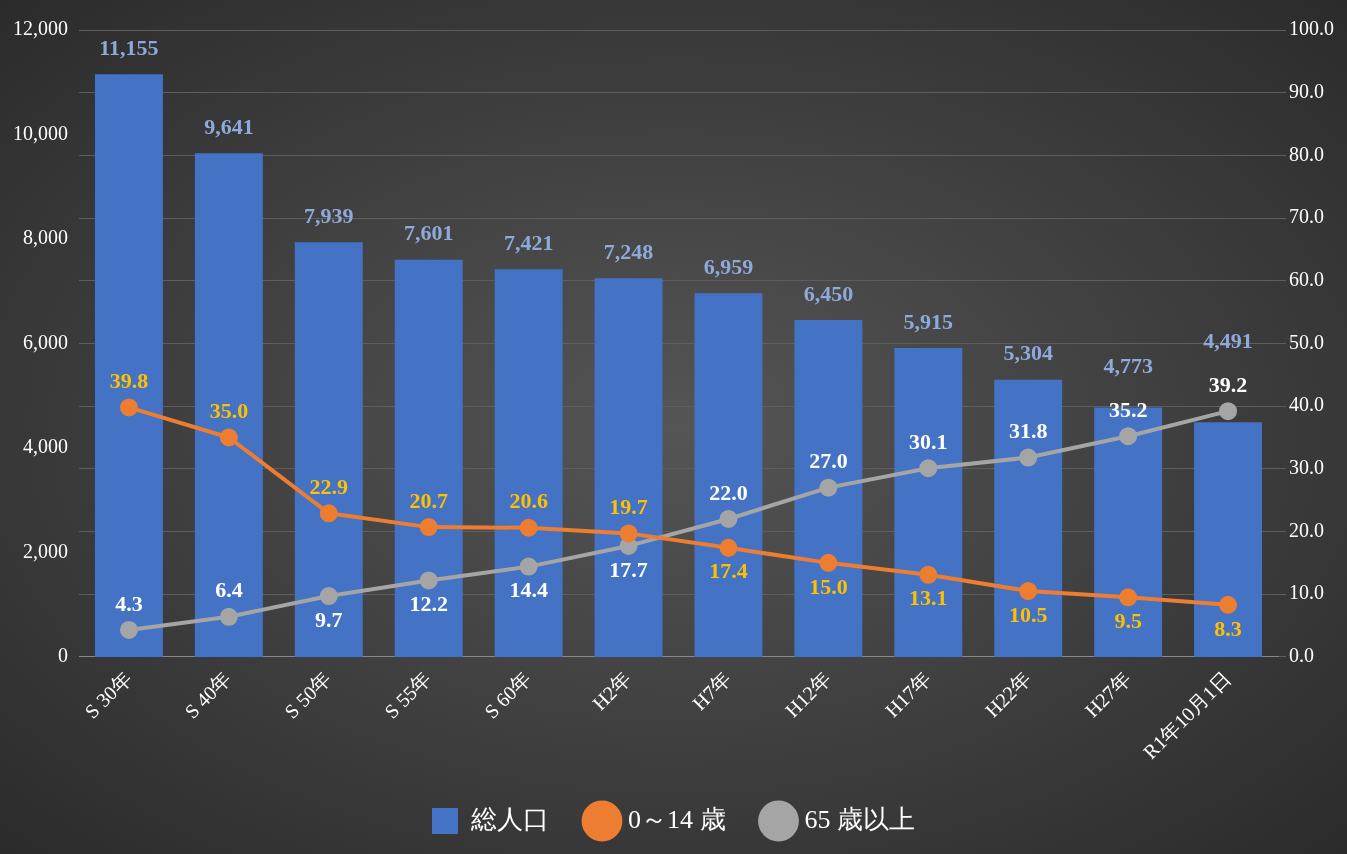 The height and width of the screenshot is (854, 1347). I want to click on x-tick-label: H2年, so click(612, 691).